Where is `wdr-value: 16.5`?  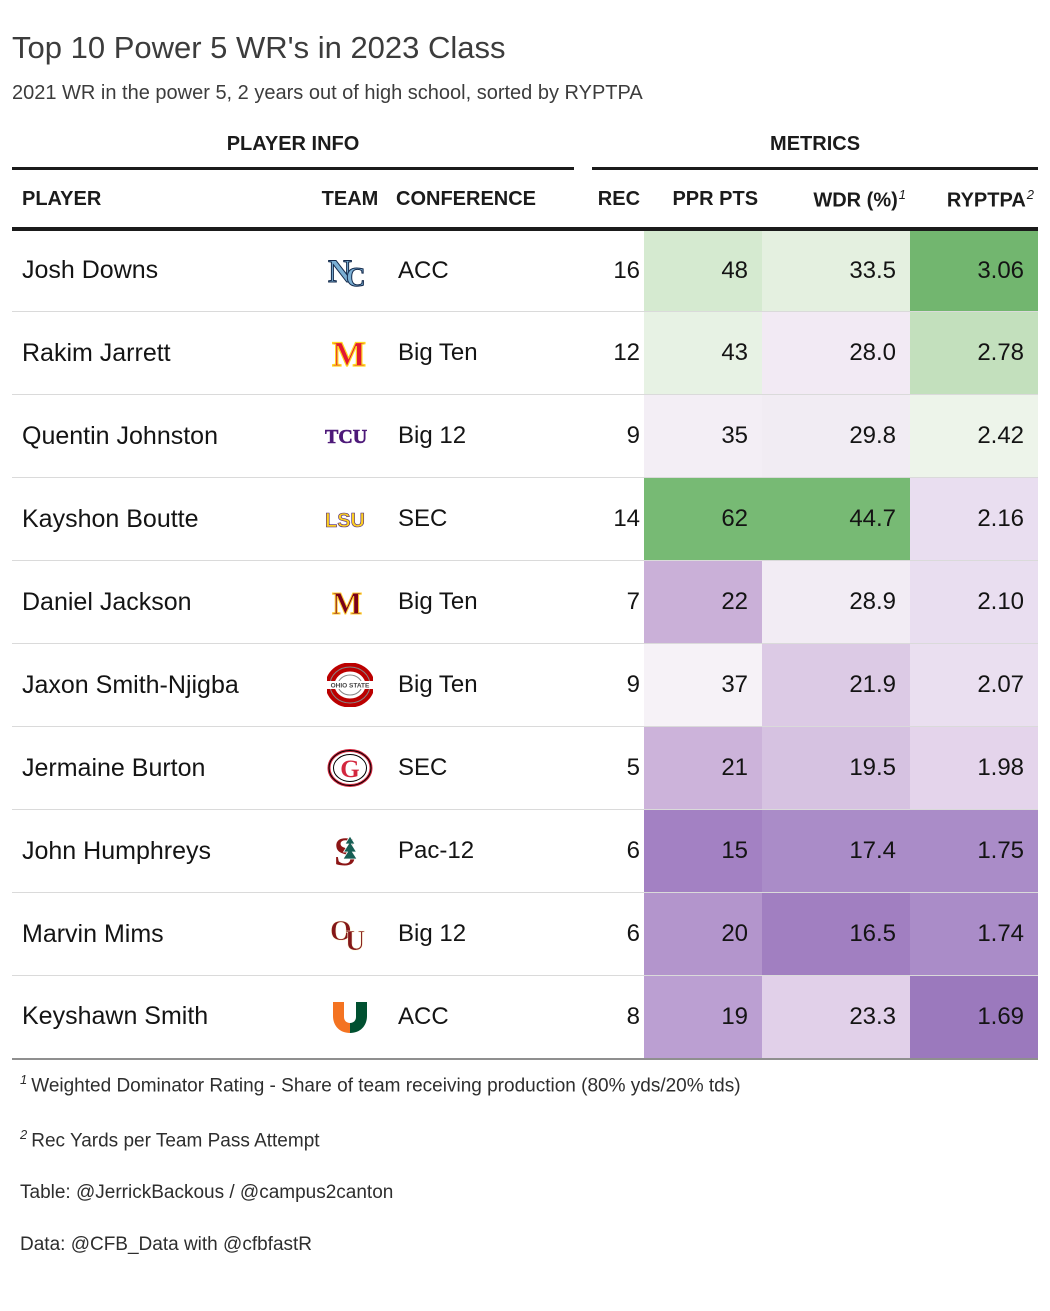 wdr-value: 16.5 is located at coordinates (836, 934).